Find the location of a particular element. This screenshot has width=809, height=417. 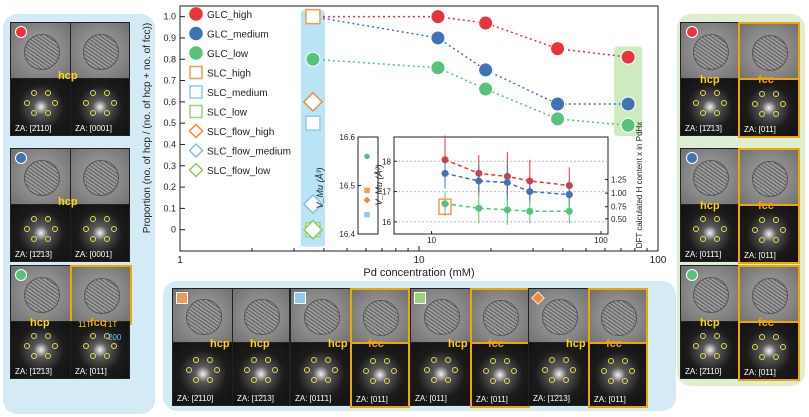

phase-label-fcc: fcc is located at coordinates (766, 80).